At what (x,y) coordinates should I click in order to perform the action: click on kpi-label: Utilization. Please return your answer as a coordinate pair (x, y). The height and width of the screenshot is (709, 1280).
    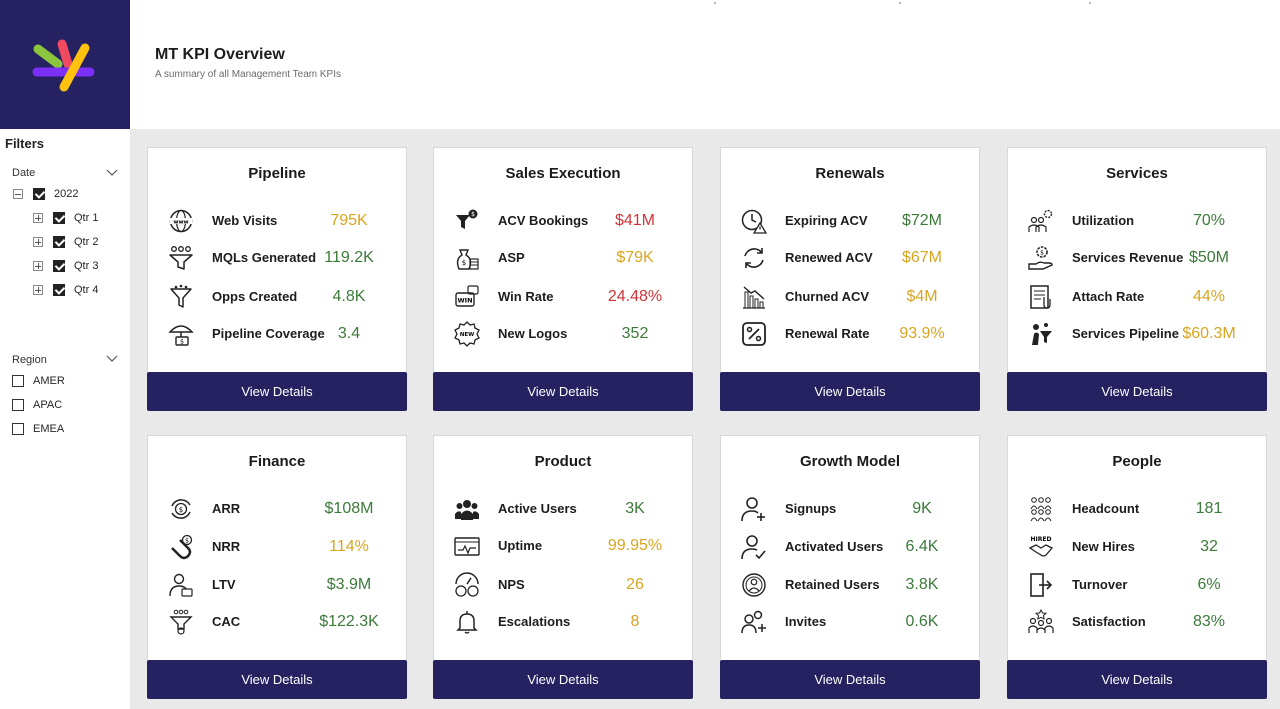
    Looking at the image, I should click on (1103, 220).